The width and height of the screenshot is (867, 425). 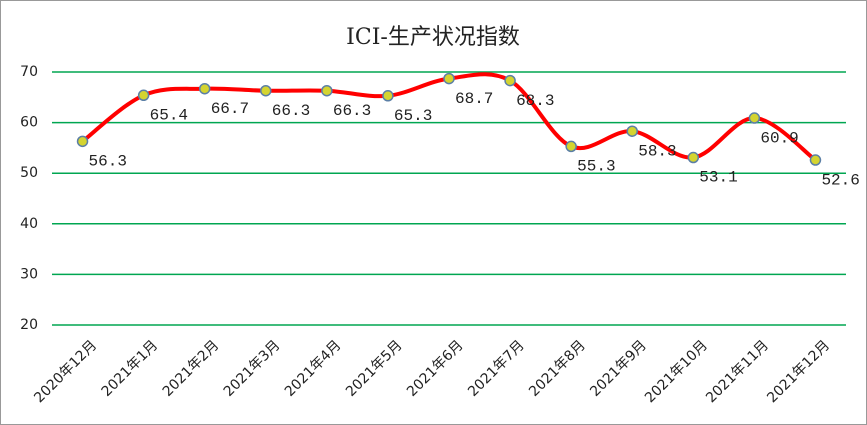 What do you see at coordinates (596, 167) in the screenshot?
I see `data-label: 55.3` at bounding box center [596, 167].